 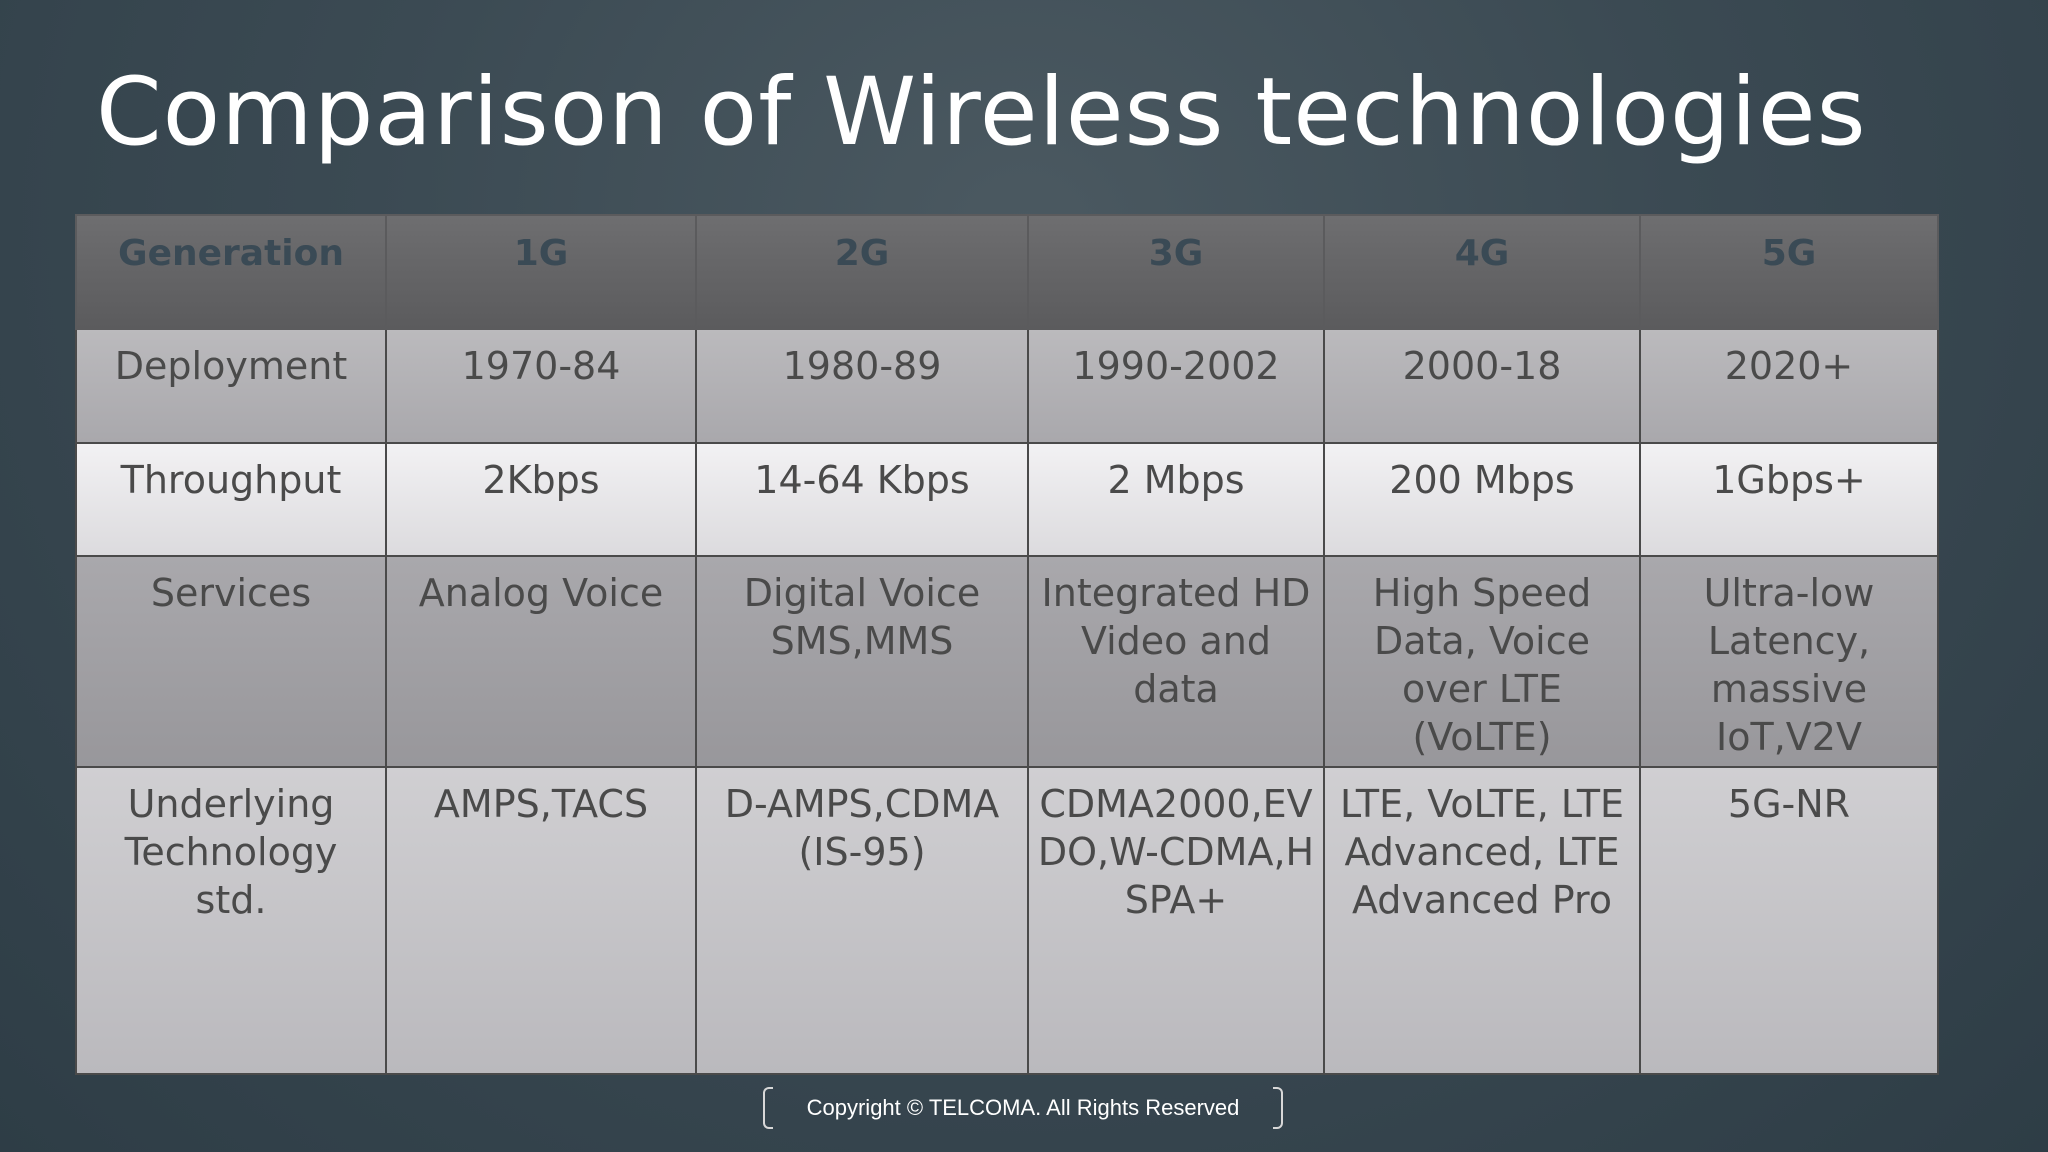 I want to click on copyright-text: Copyright © TELCOMA. All Rights Reserved, so click(x=1023, y=1107).